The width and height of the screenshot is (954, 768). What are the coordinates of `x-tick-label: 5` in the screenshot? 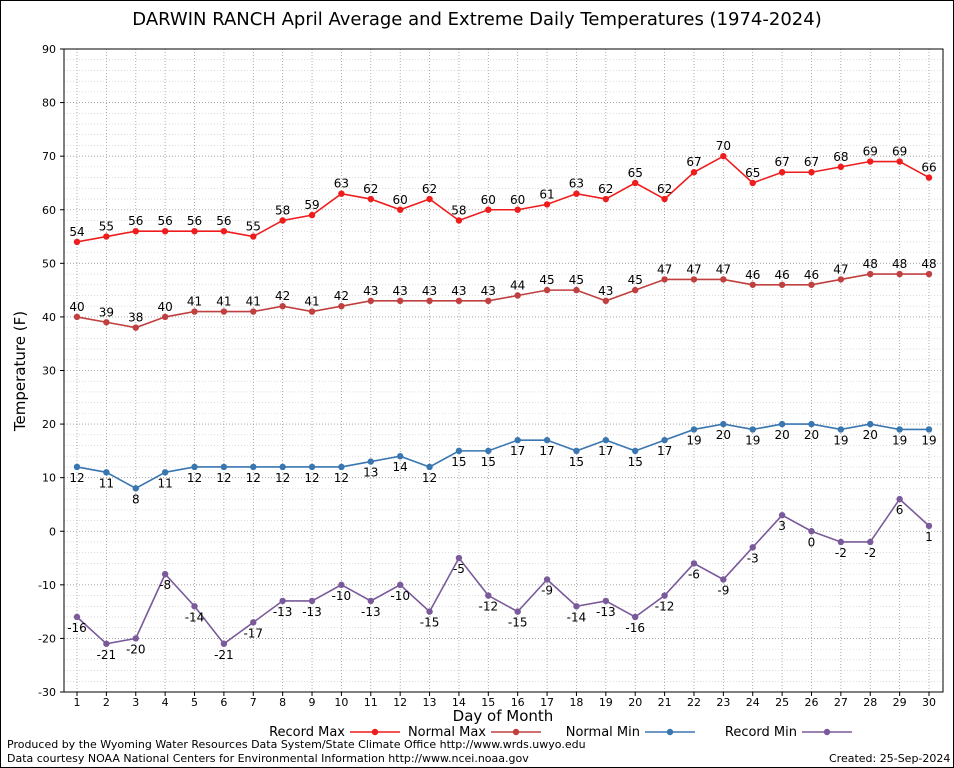 It's located at (194, 702).